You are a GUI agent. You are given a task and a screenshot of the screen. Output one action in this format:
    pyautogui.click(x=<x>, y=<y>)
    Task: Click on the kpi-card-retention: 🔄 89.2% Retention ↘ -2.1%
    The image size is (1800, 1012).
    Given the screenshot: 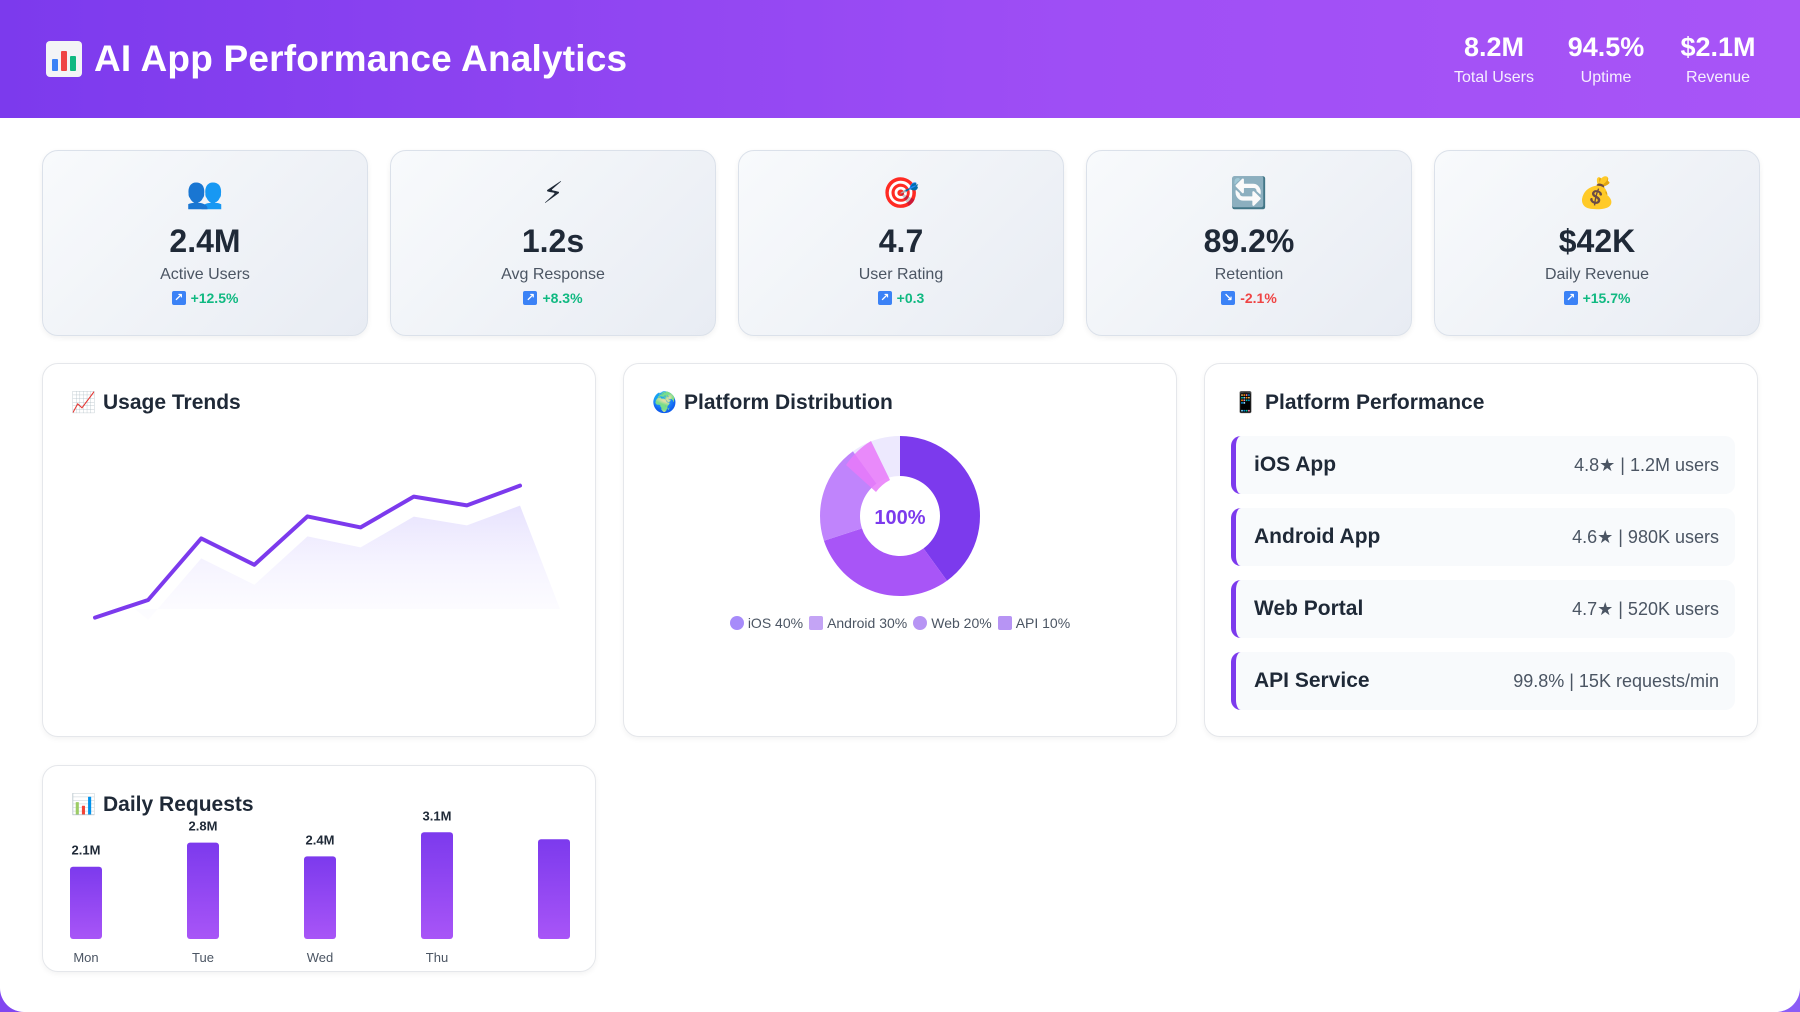 What is the action you would take?
    pyautogui.click(x=1249, y=243)
    